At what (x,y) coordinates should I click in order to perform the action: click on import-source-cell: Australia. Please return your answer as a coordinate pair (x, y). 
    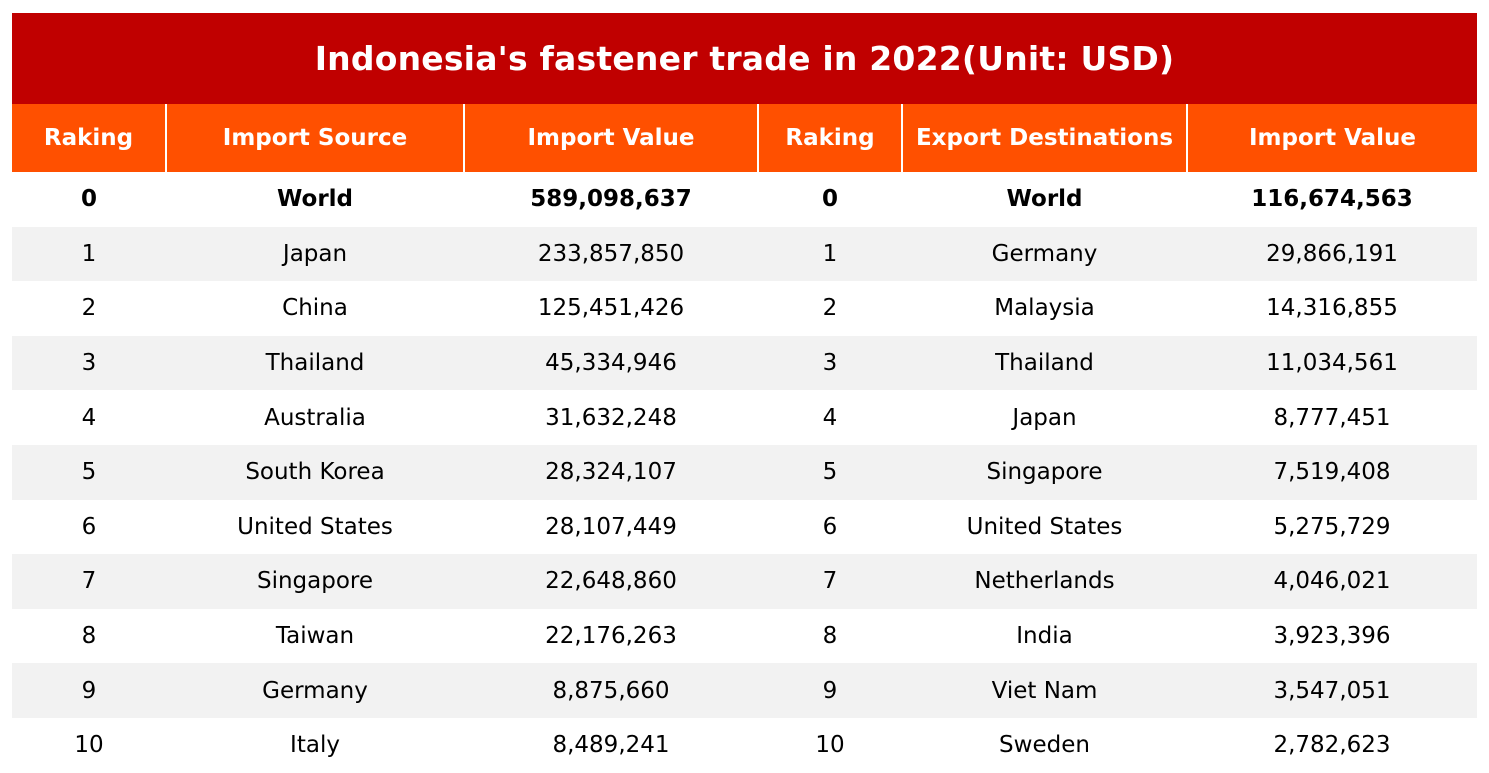
    Looking at the image, I should click on (315, 417).